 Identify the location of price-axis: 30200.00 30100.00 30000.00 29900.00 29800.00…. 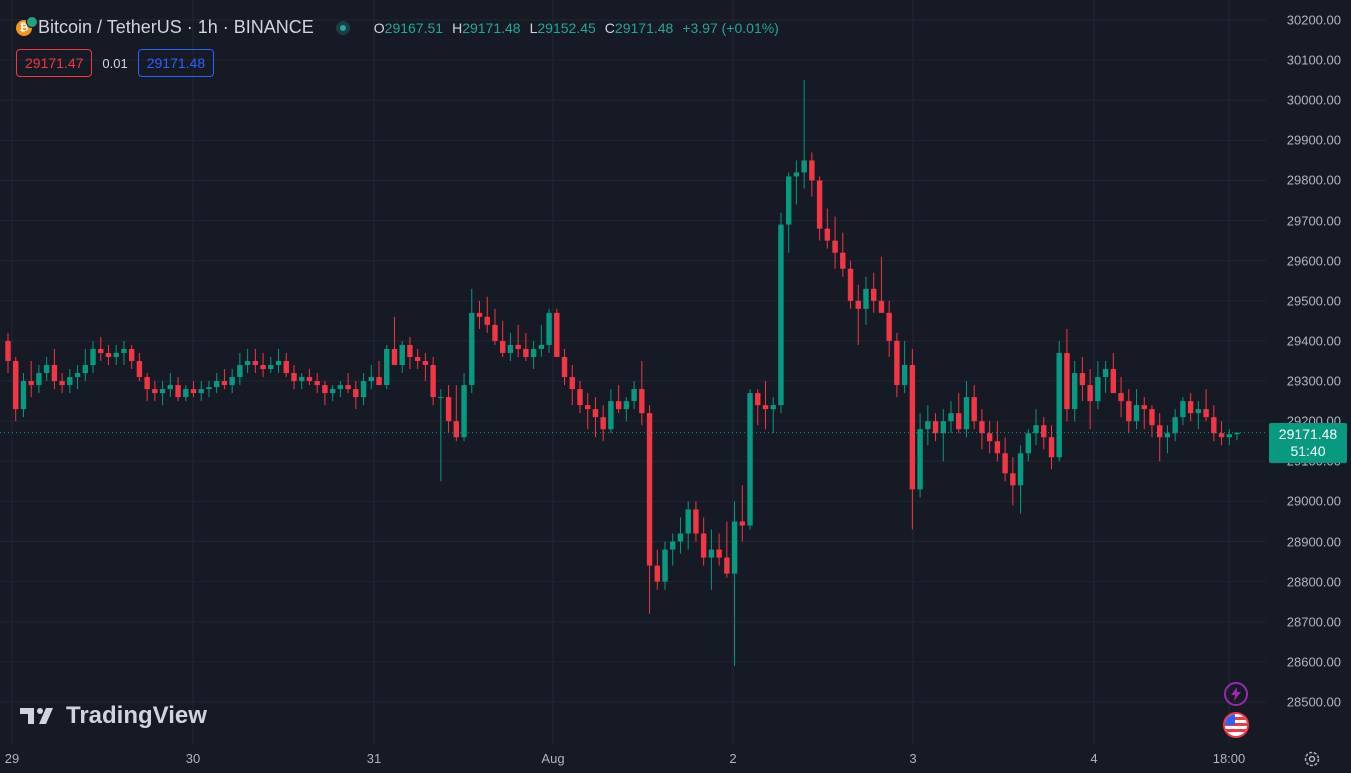
(1308, 372).